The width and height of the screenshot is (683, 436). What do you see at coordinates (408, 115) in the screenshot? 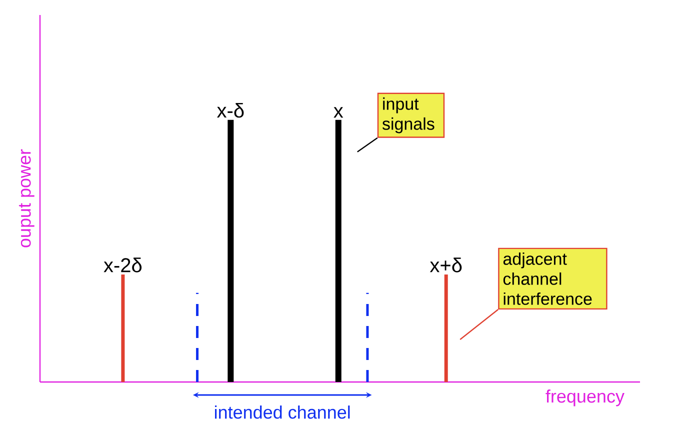
I see `annotation: input signals` at bounding box center [408, 115].